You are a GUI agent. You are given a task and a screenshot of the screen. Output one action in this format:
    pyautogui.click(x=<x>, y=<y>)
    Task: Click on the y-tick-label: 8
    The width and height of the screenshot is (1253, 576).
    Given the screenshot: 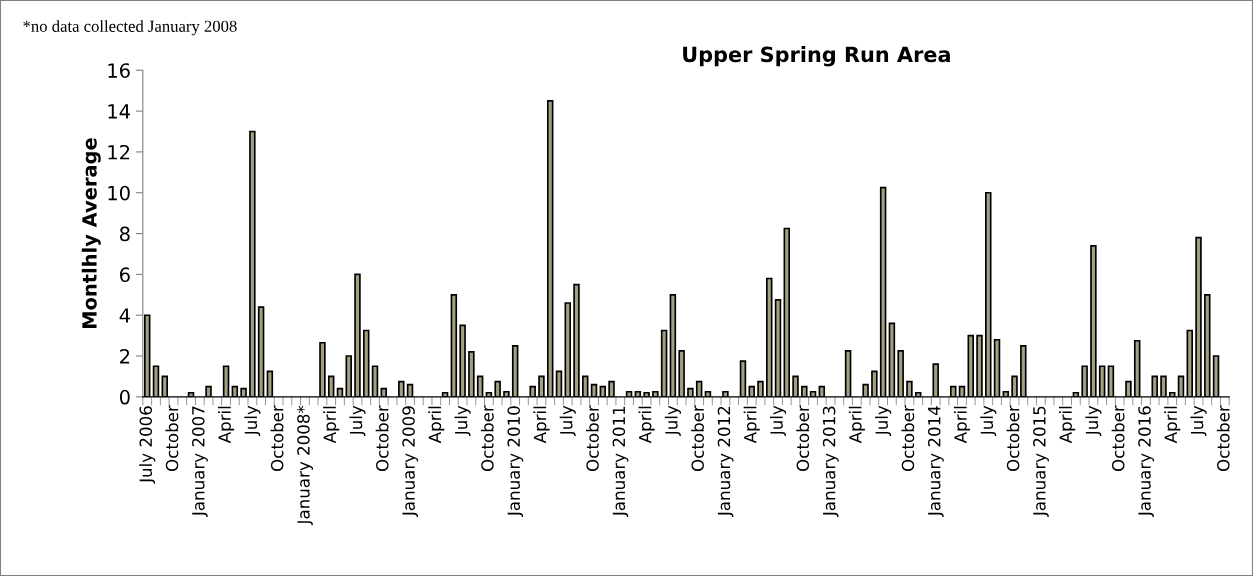 What is the action you would take?
    pyautogui.click(x=124, y=234)
    